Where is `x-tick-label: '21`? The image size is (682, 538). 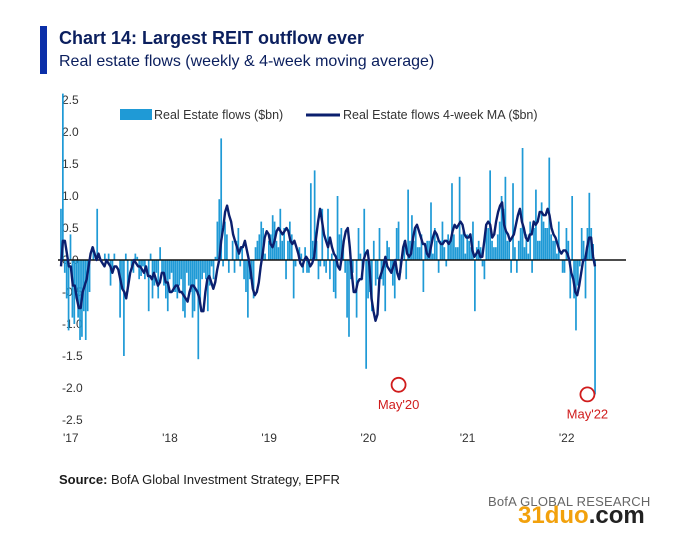 x-tick-label: '21 is located at coordinates (468, 438).